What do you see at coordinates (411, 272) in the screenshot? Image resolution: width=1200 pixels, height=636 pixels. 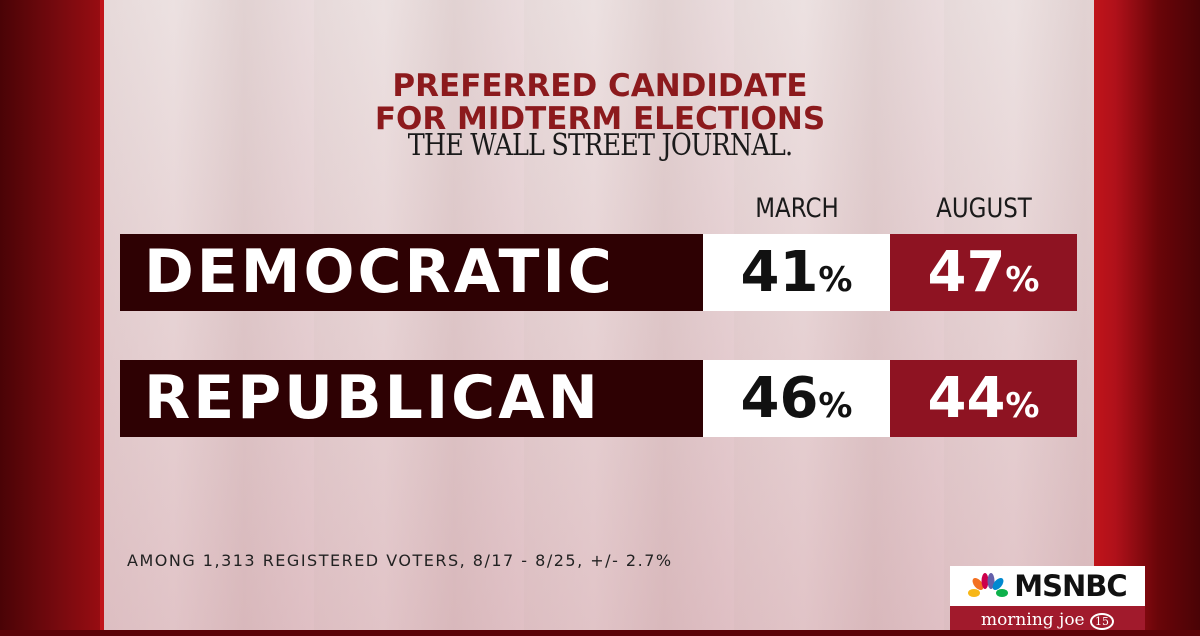 I see `row-label: DEMOCRATIC` at bounding box center [411, 272].